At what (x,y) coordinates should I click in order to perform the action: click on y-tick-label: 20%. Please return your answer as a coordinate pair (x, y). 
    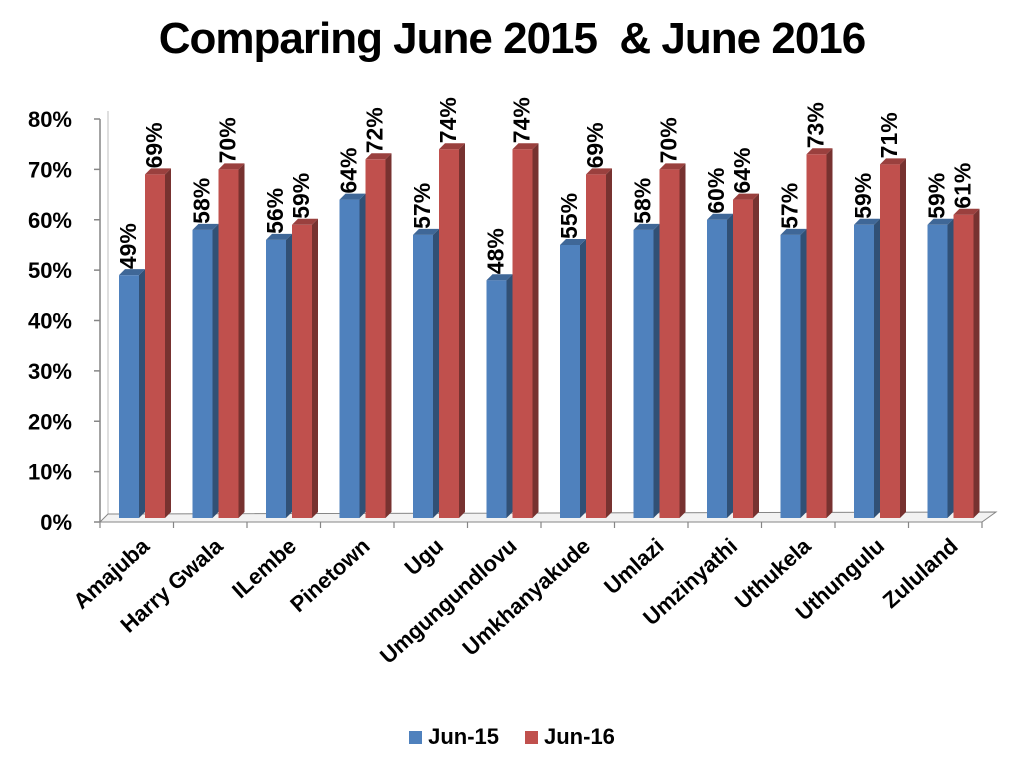
    Looking at the image, I should click on (50, 421).